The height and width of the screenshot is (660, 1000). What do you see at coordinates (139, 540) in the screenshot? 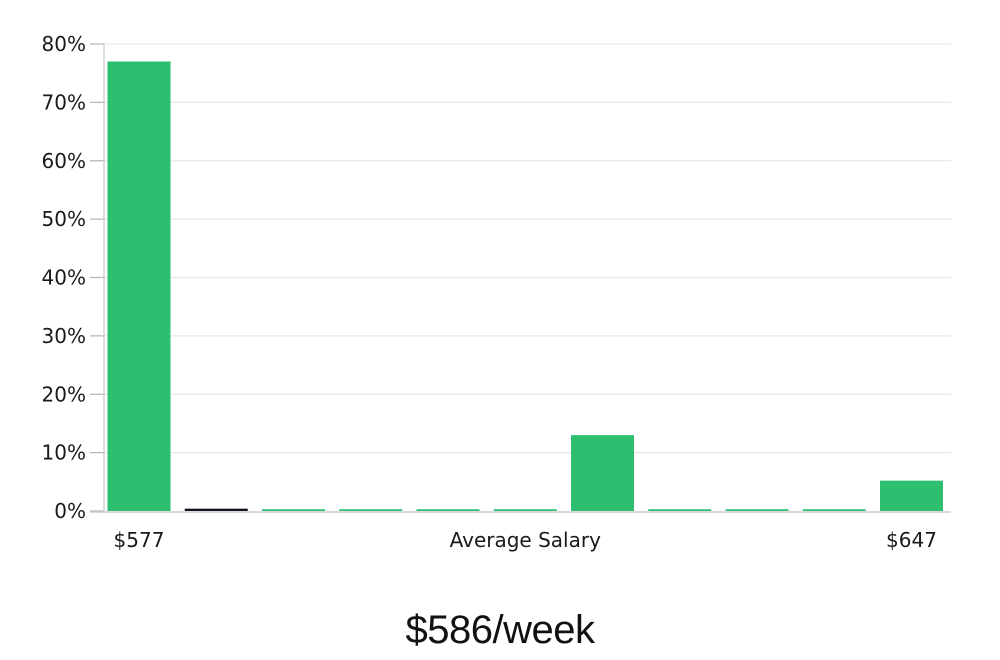
I see `x-tick-label: $577` at bounding box center [139, 540].